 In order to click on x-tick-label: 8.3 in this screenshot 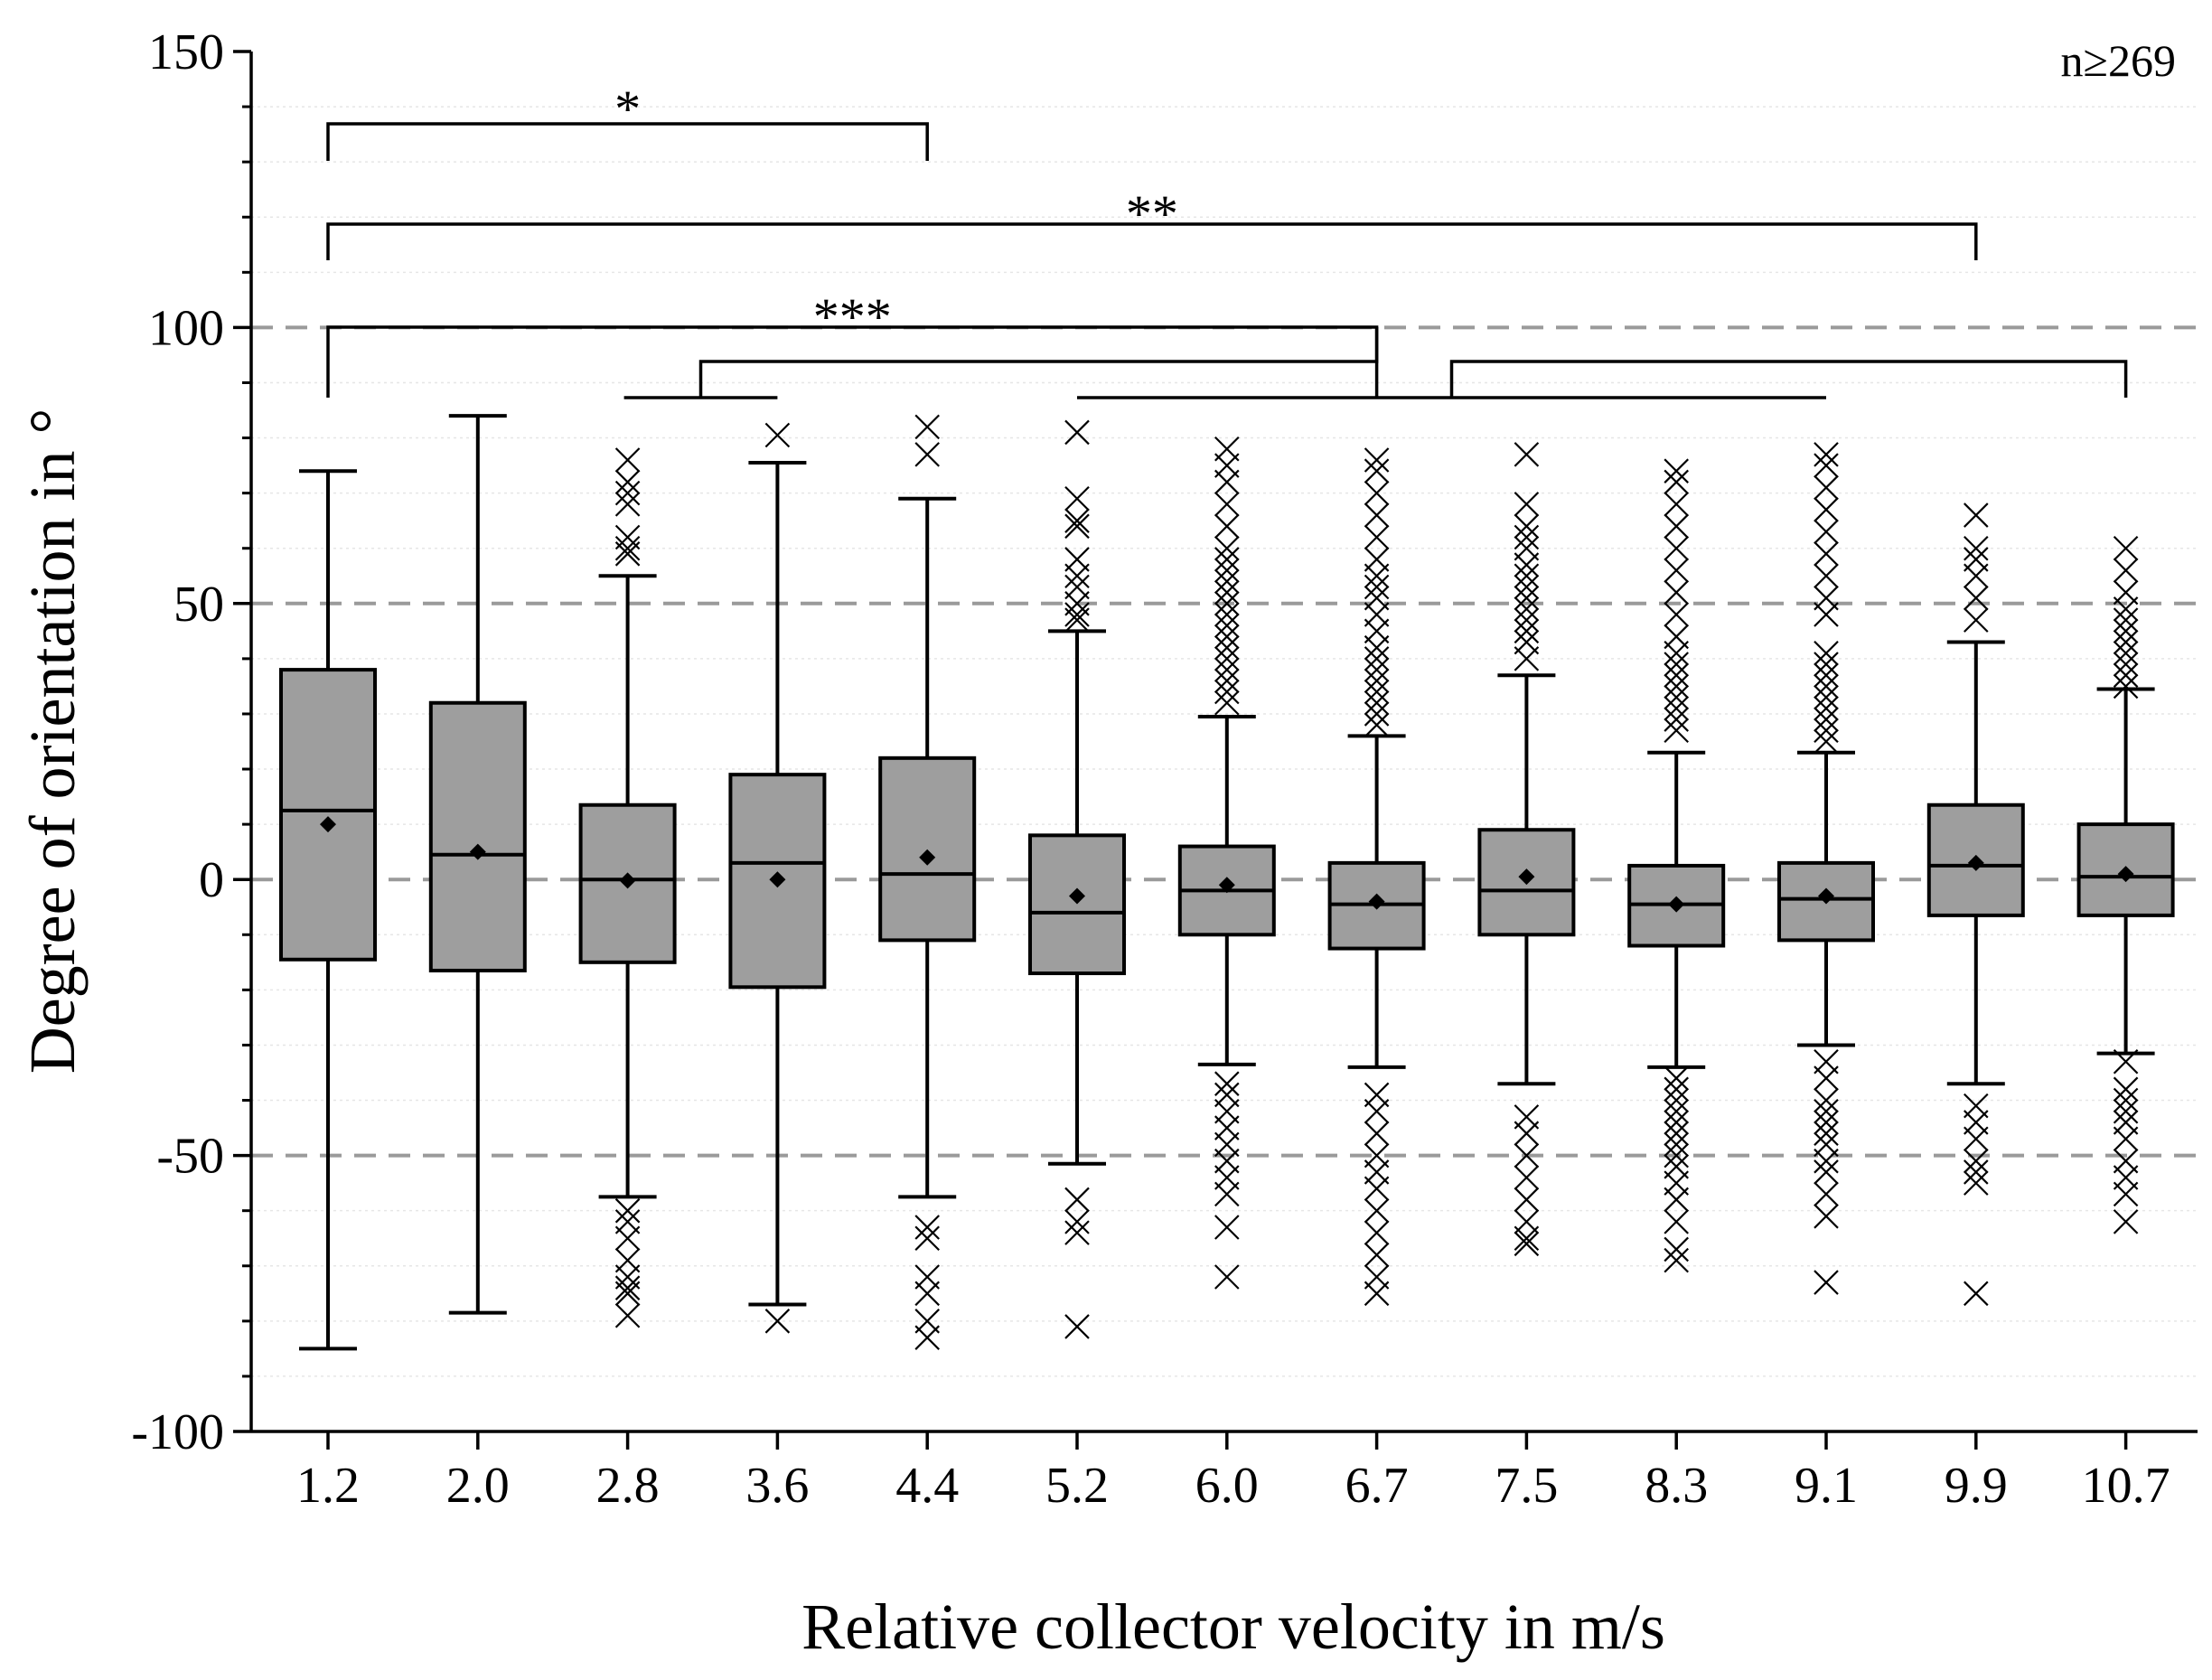, I will do `click(1676, 1486)`.